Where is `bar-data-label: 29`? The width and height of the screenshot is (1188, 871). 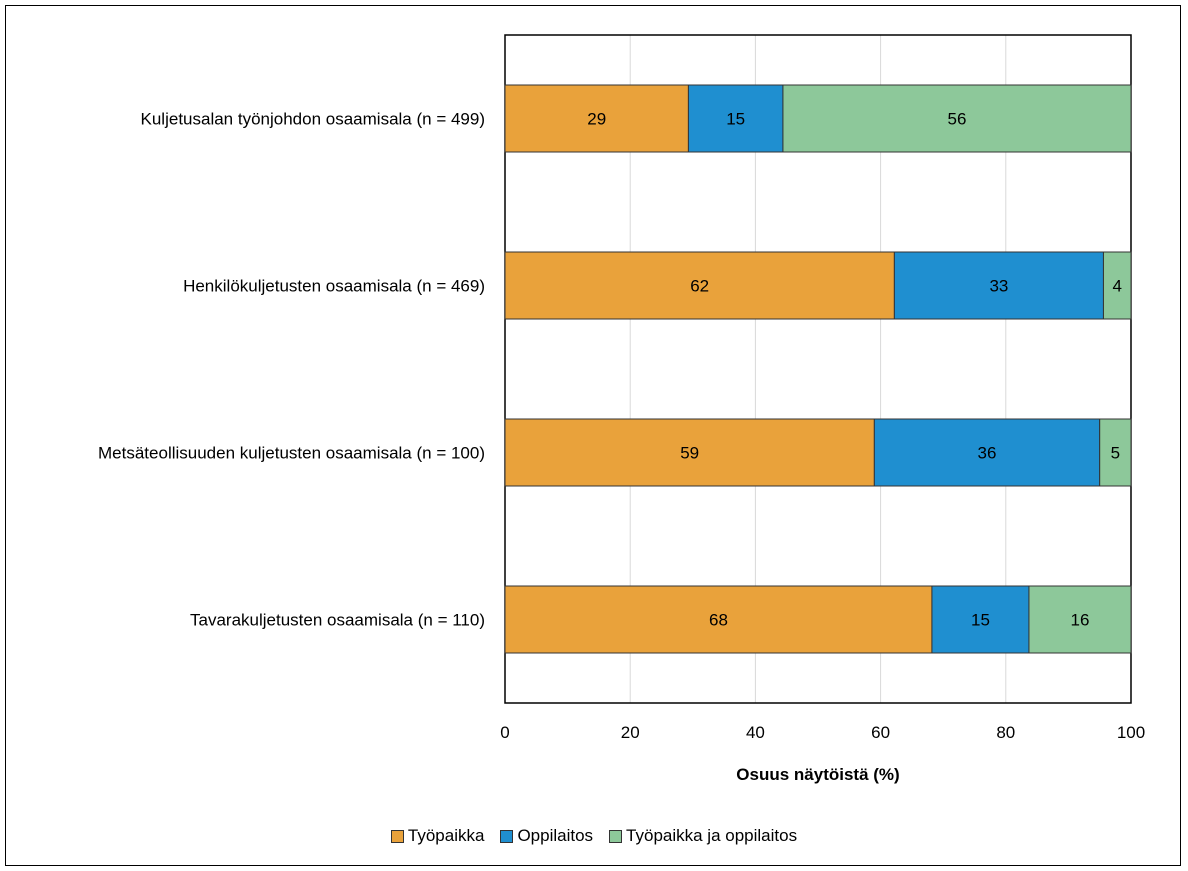
bar-data-label: 29 is located at coordinates (596, 119).